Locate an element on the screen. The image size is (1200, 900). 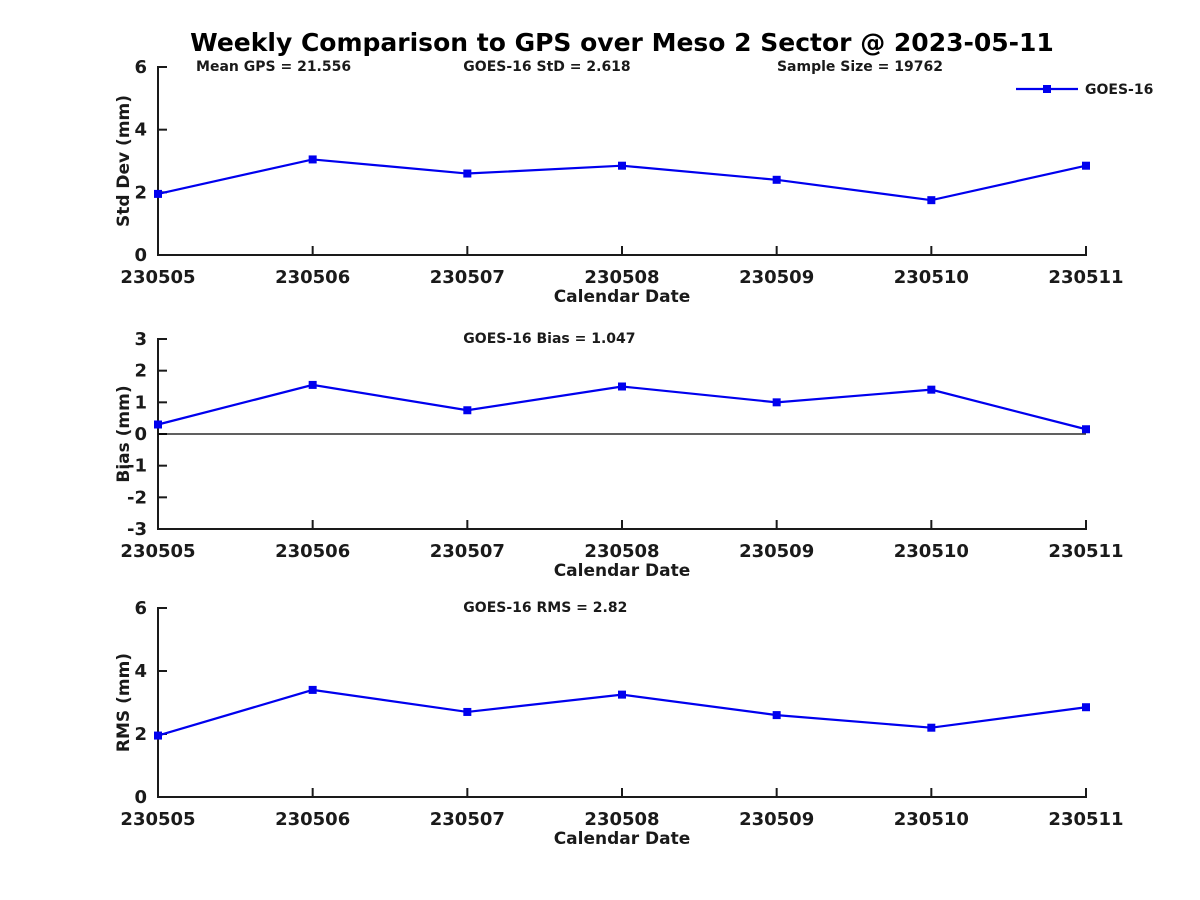
plot-annotation: Mean GPS = 21.556 is located at coordinates (273, 67).